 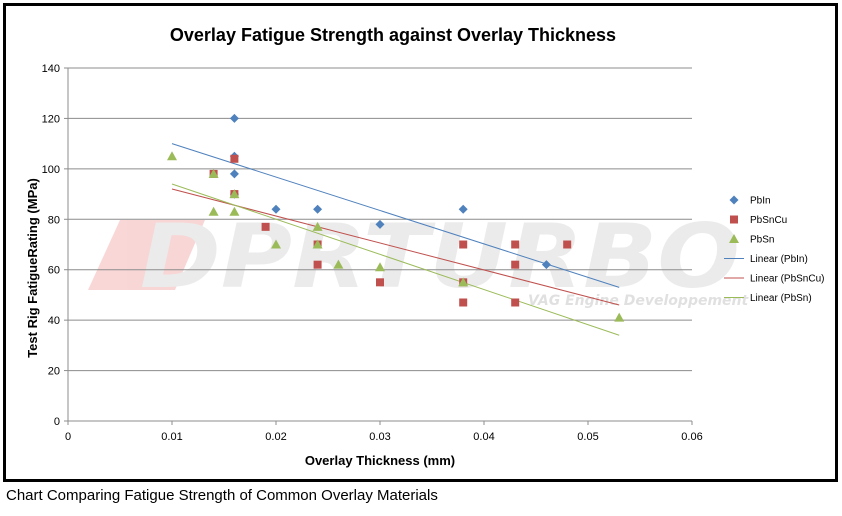 I want to click on x-tick-label: 0, so click(x=68, y=437).